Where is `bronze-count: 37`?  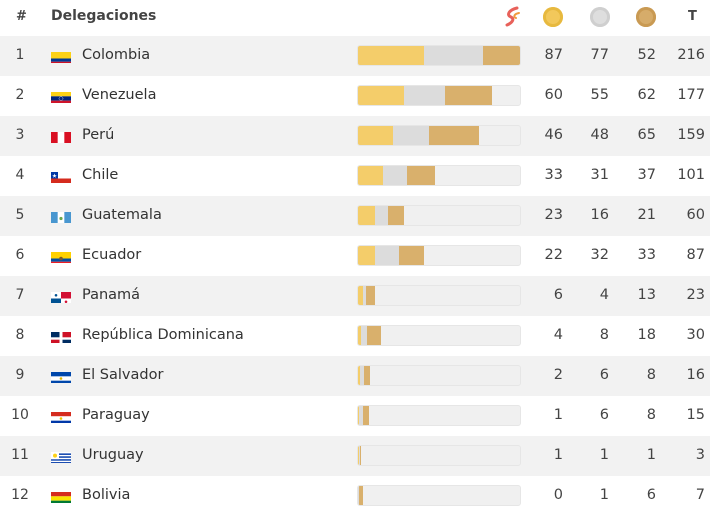
bronze-count: 37 is located at coordinates (646, 175).